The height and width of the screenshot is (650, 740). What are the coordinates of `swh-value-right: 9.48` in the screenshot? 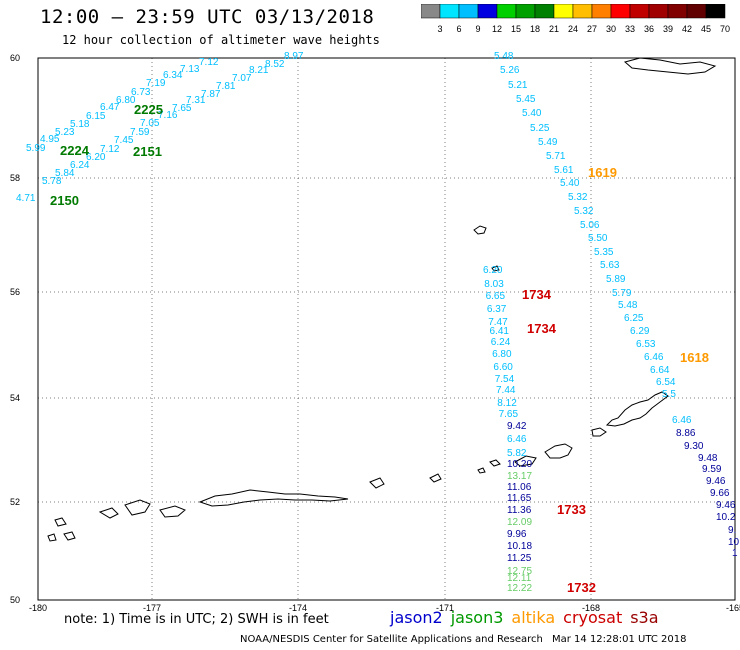 It's located at (708, 458).